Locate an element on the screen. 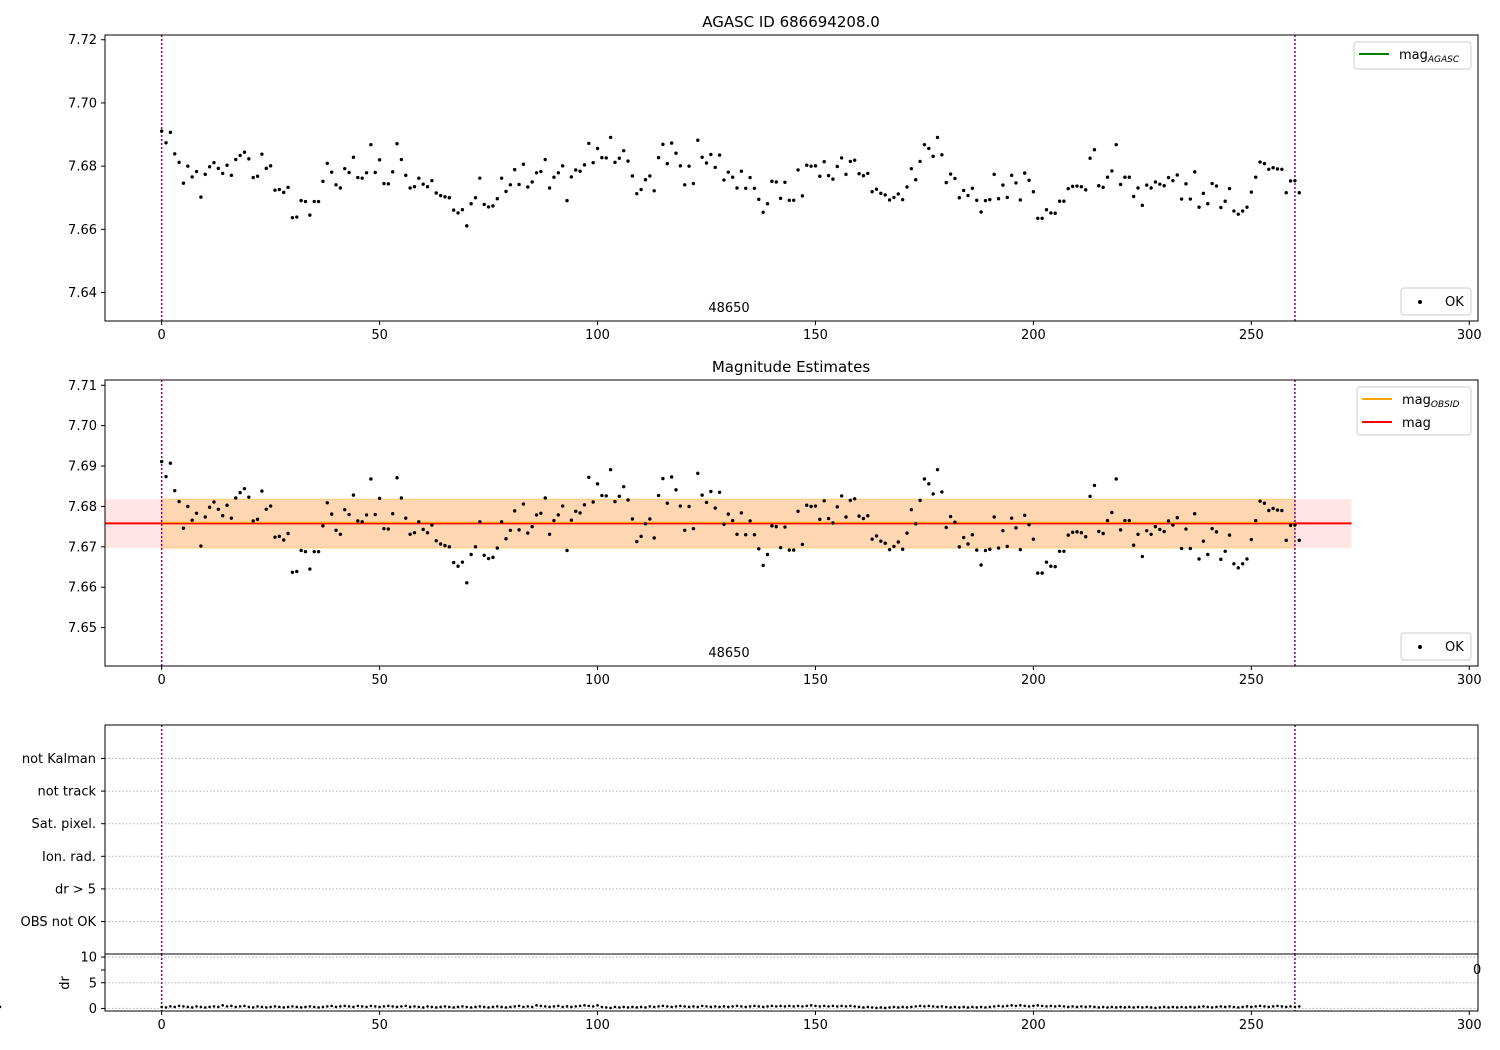 Image resolution: width=1500 pixels, height=1050 pixels. x-tick-label: 300 is located at coordinates (1469, 335).